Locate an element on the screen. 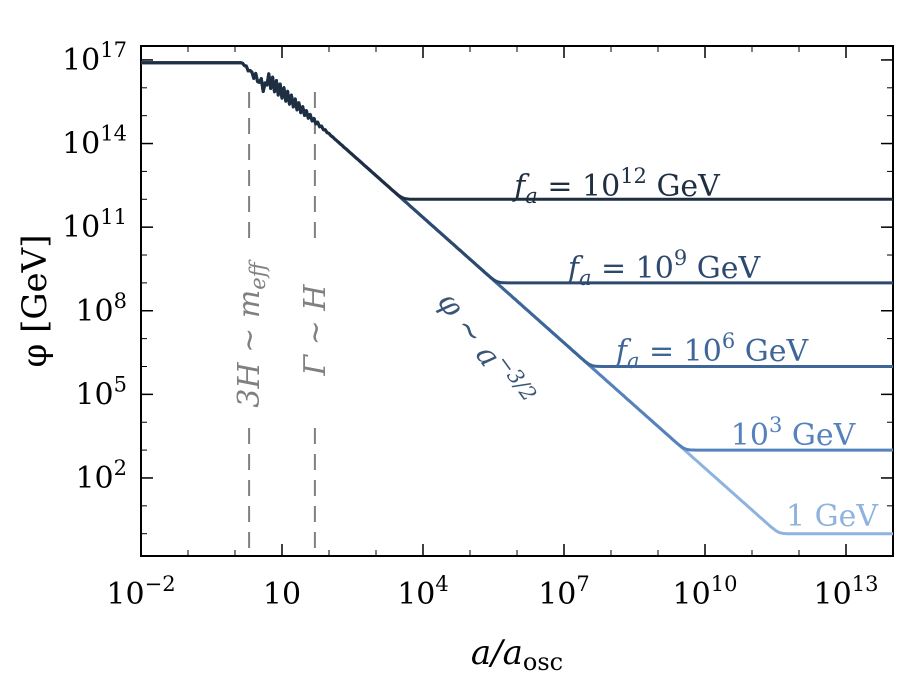 This screenshot has width=914, height=678. x-tick-label: 10 is located at coordinates (282, 594).